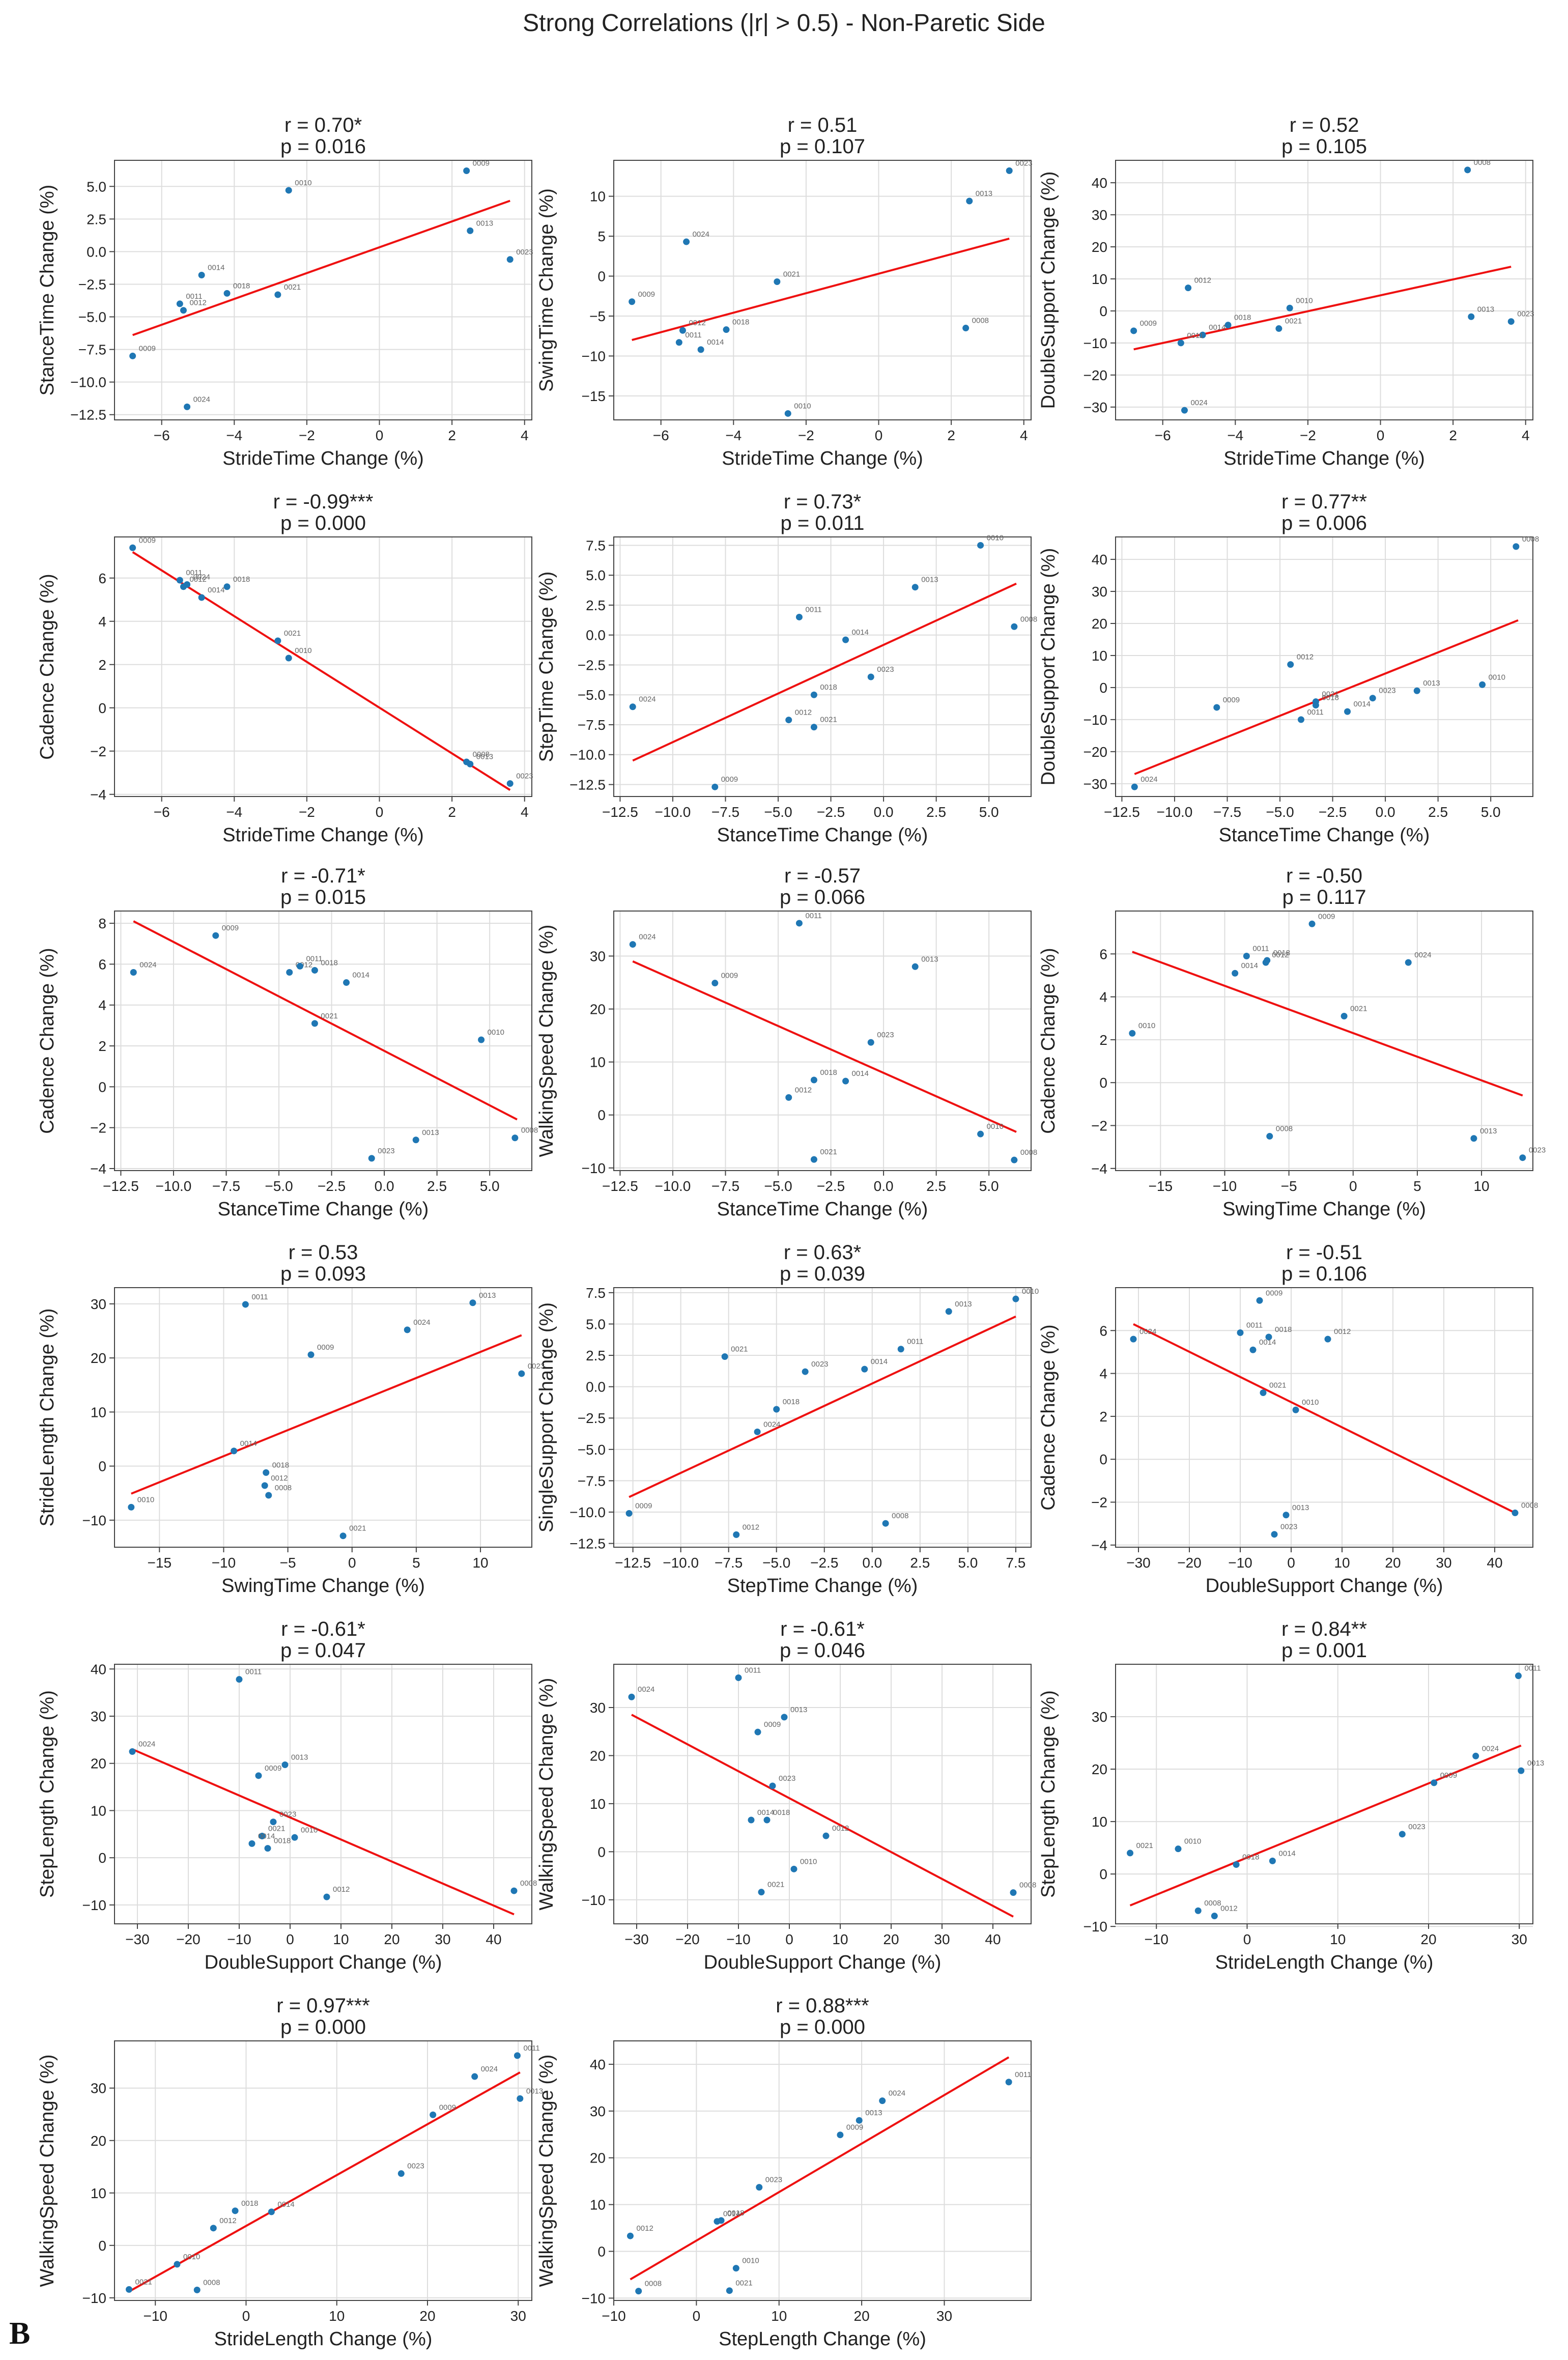  Describe the element at coordinates (1324, 876) in the screenshot. I see `chart-title-r: r = -0.50` at that location.